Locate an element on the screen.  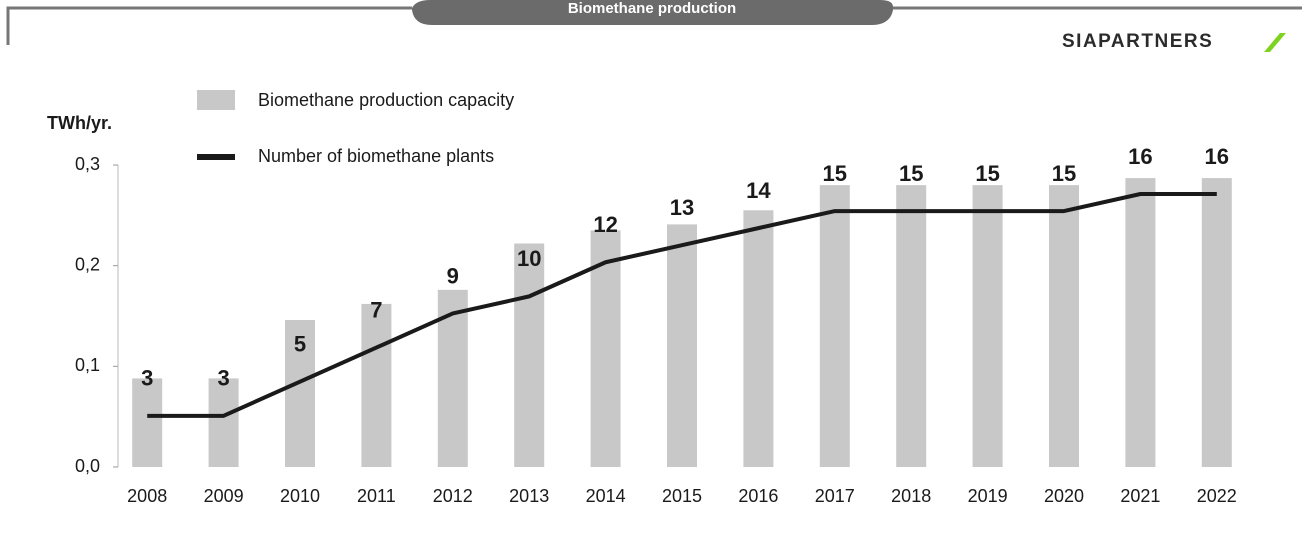
frame is located at coordinates (654, 25).